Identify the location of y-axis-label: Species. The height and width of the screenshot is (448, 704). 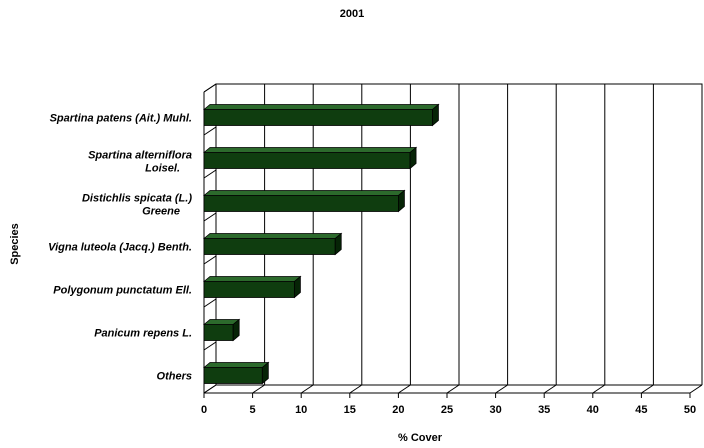
(15, 244).